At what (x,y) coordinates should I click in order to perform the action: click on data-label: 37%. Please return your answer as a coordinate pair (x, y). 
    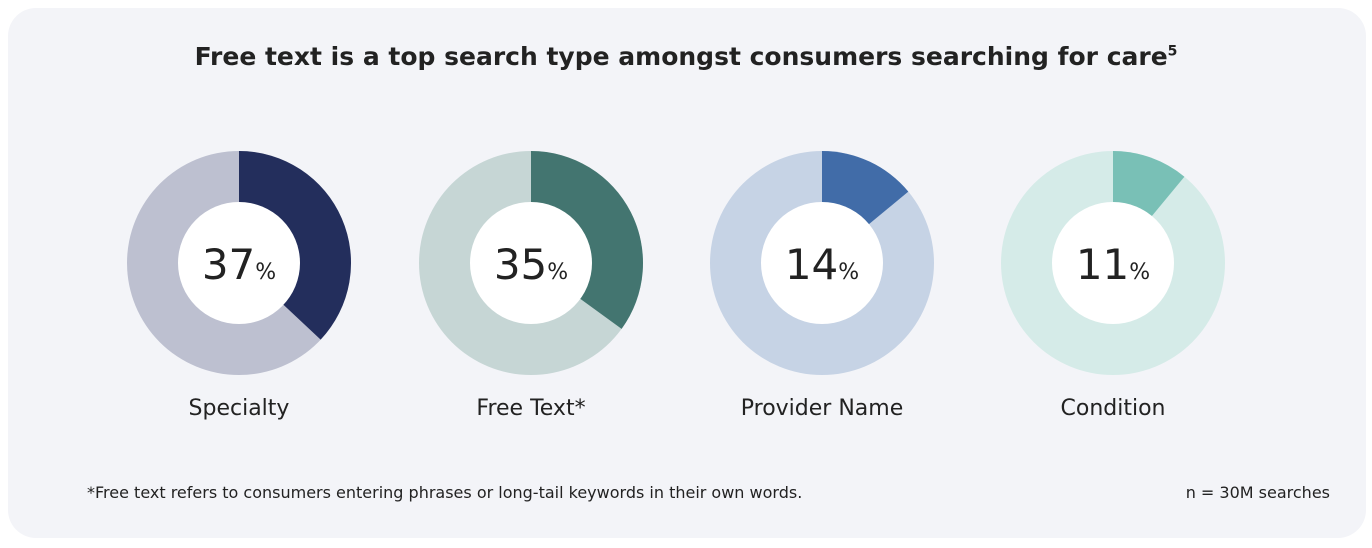
    Looking at the image, I should click on (239, 264).